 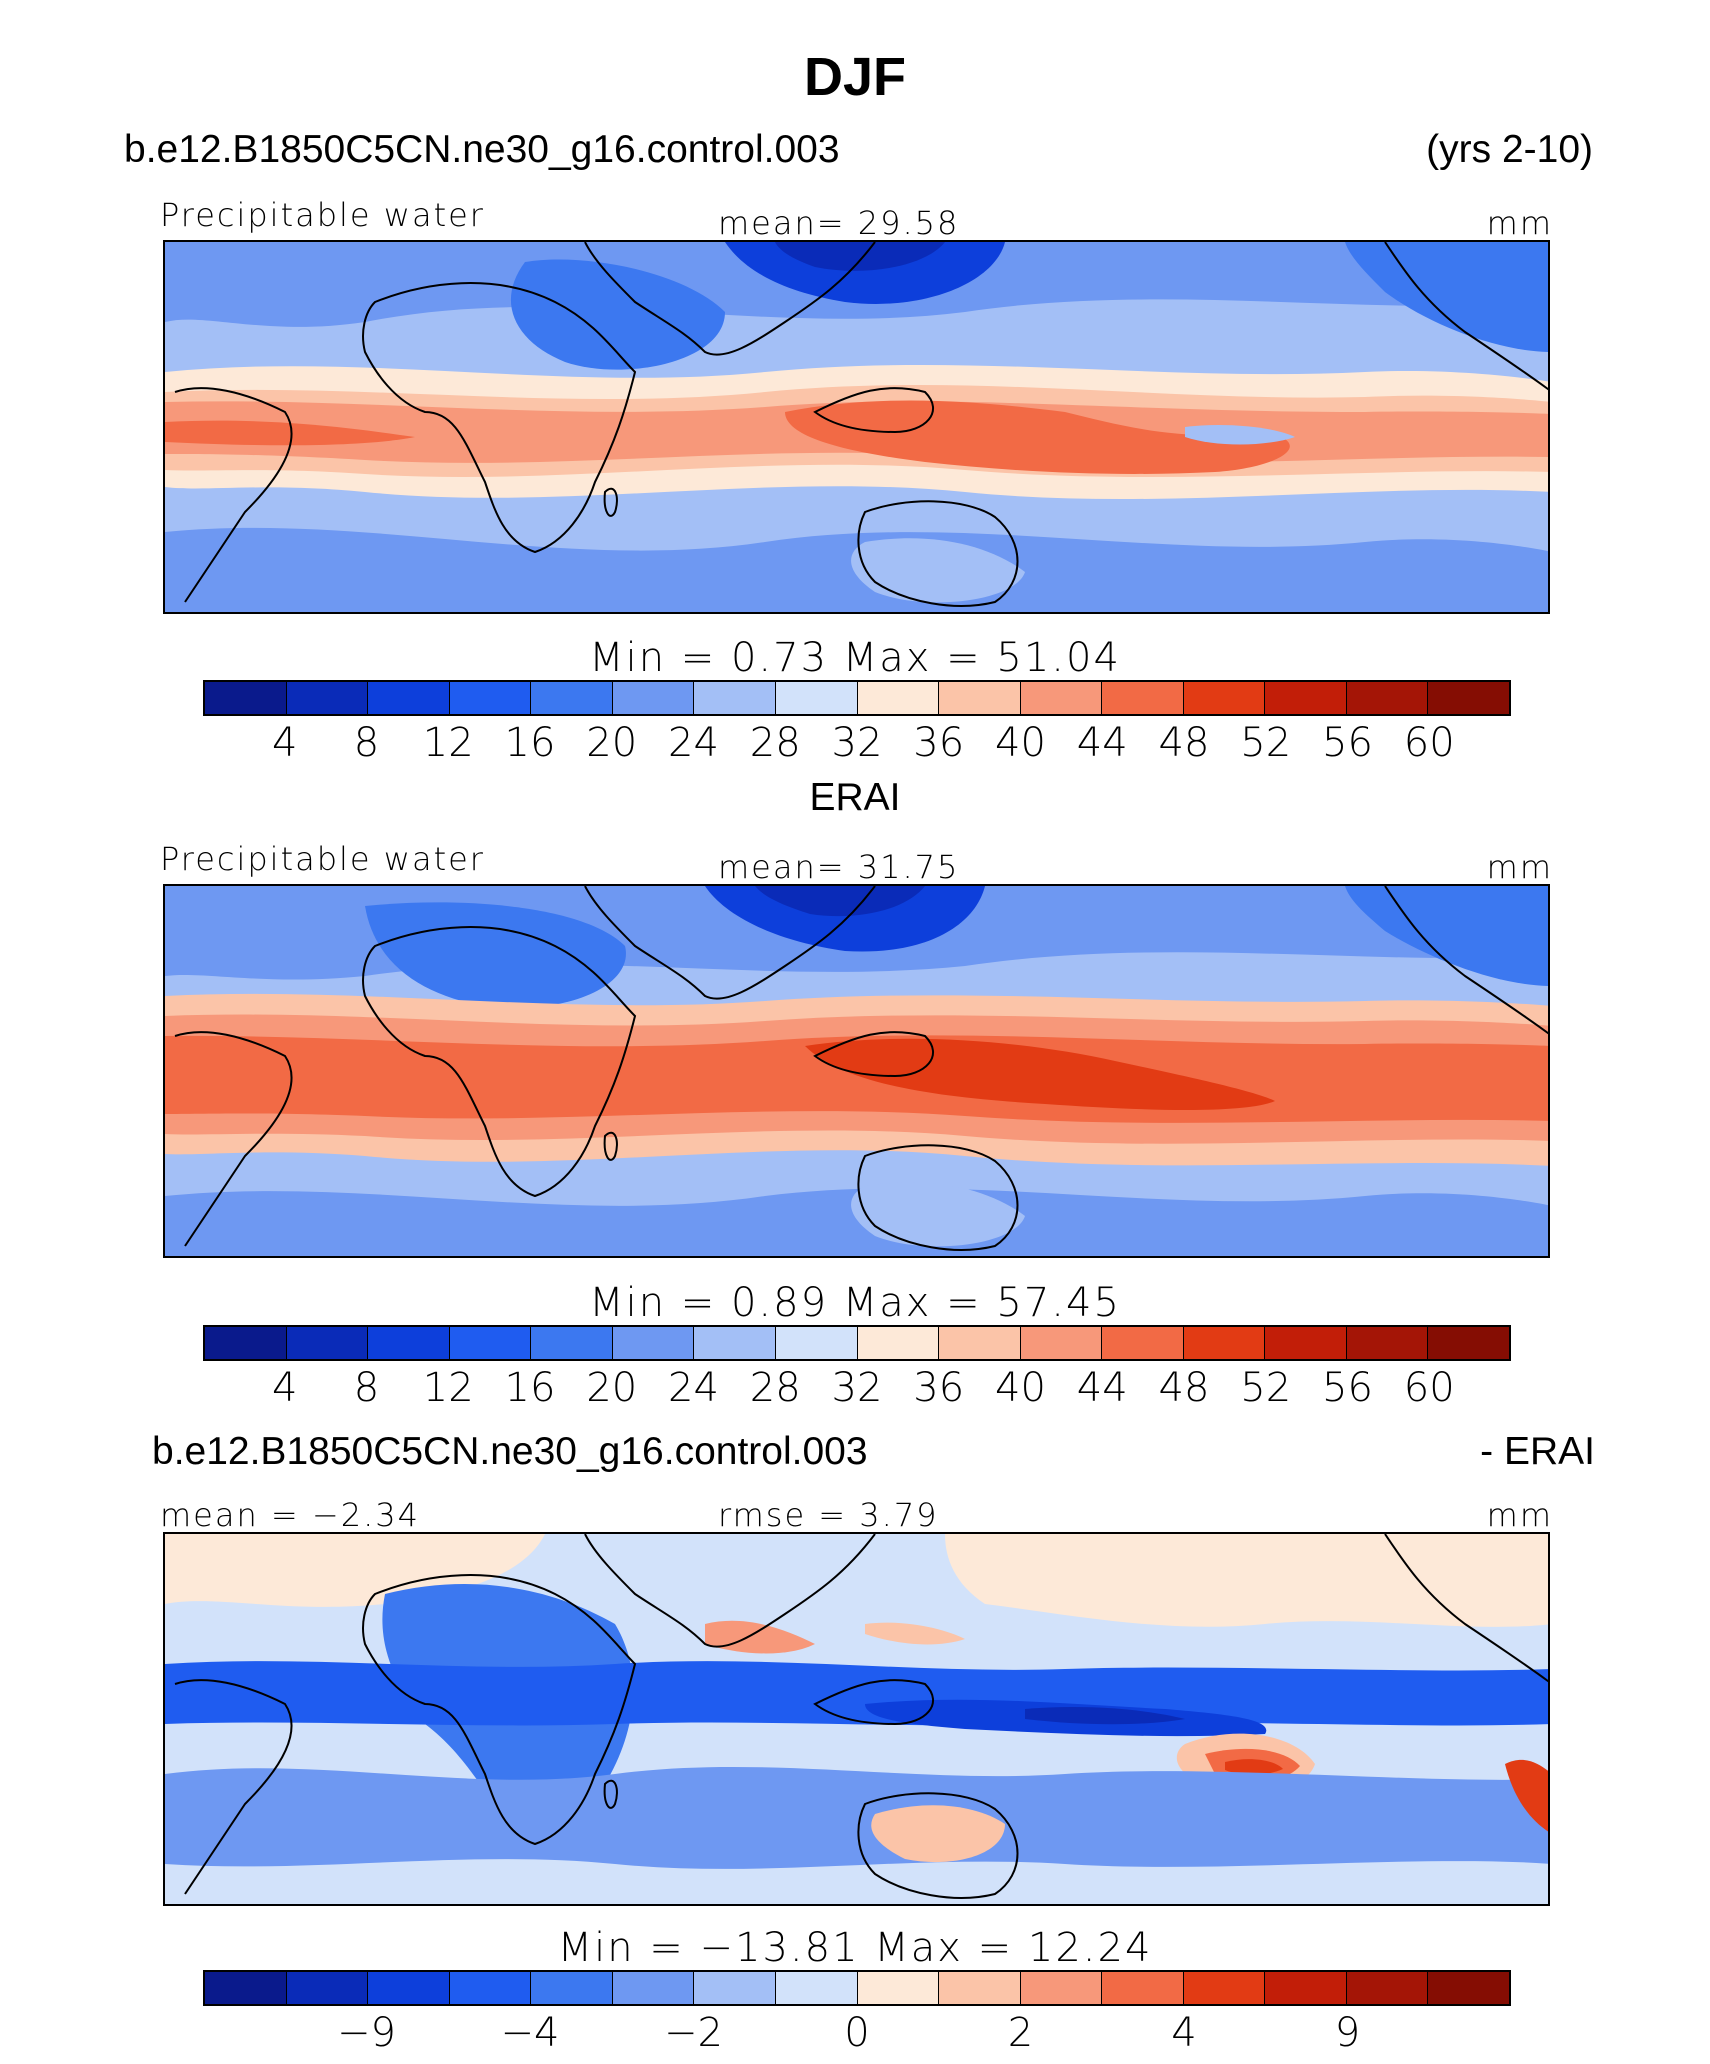 What do you see at coordinates (939, 1388) in the screenshot?
I see `colorbar-tick-label: 36` at bounding box center [939, 1388].